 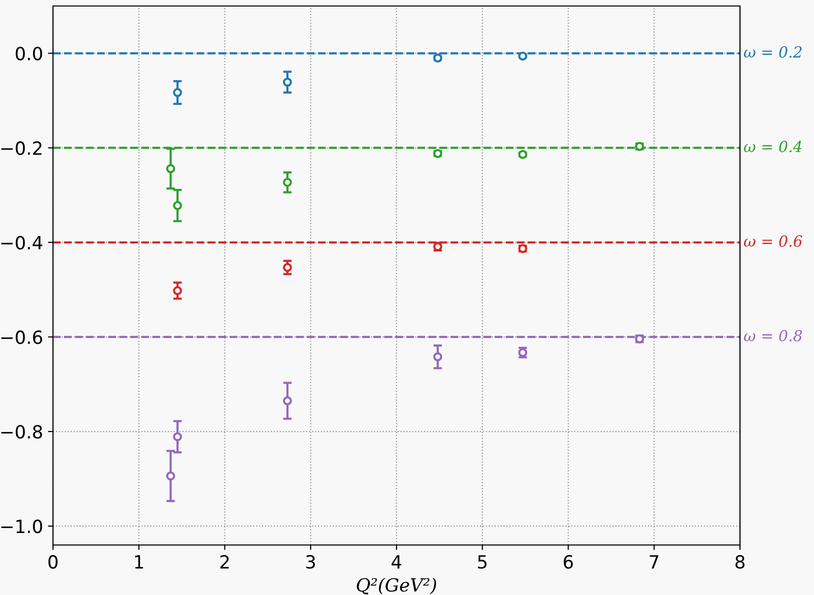 I want to click on text: ω = 0.6, so click(x=773, y=241).